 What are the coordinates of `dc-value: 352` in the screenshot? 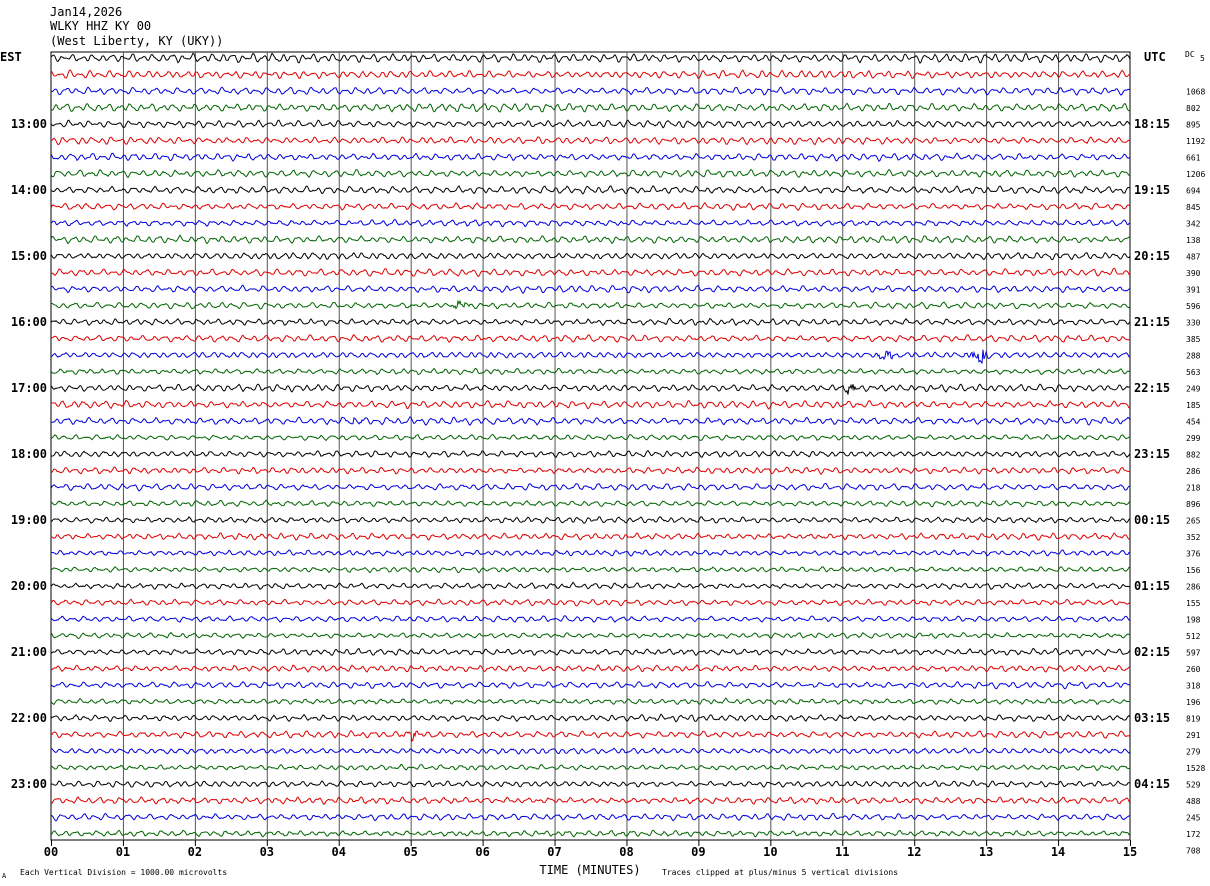 It's located at (1193, 537).